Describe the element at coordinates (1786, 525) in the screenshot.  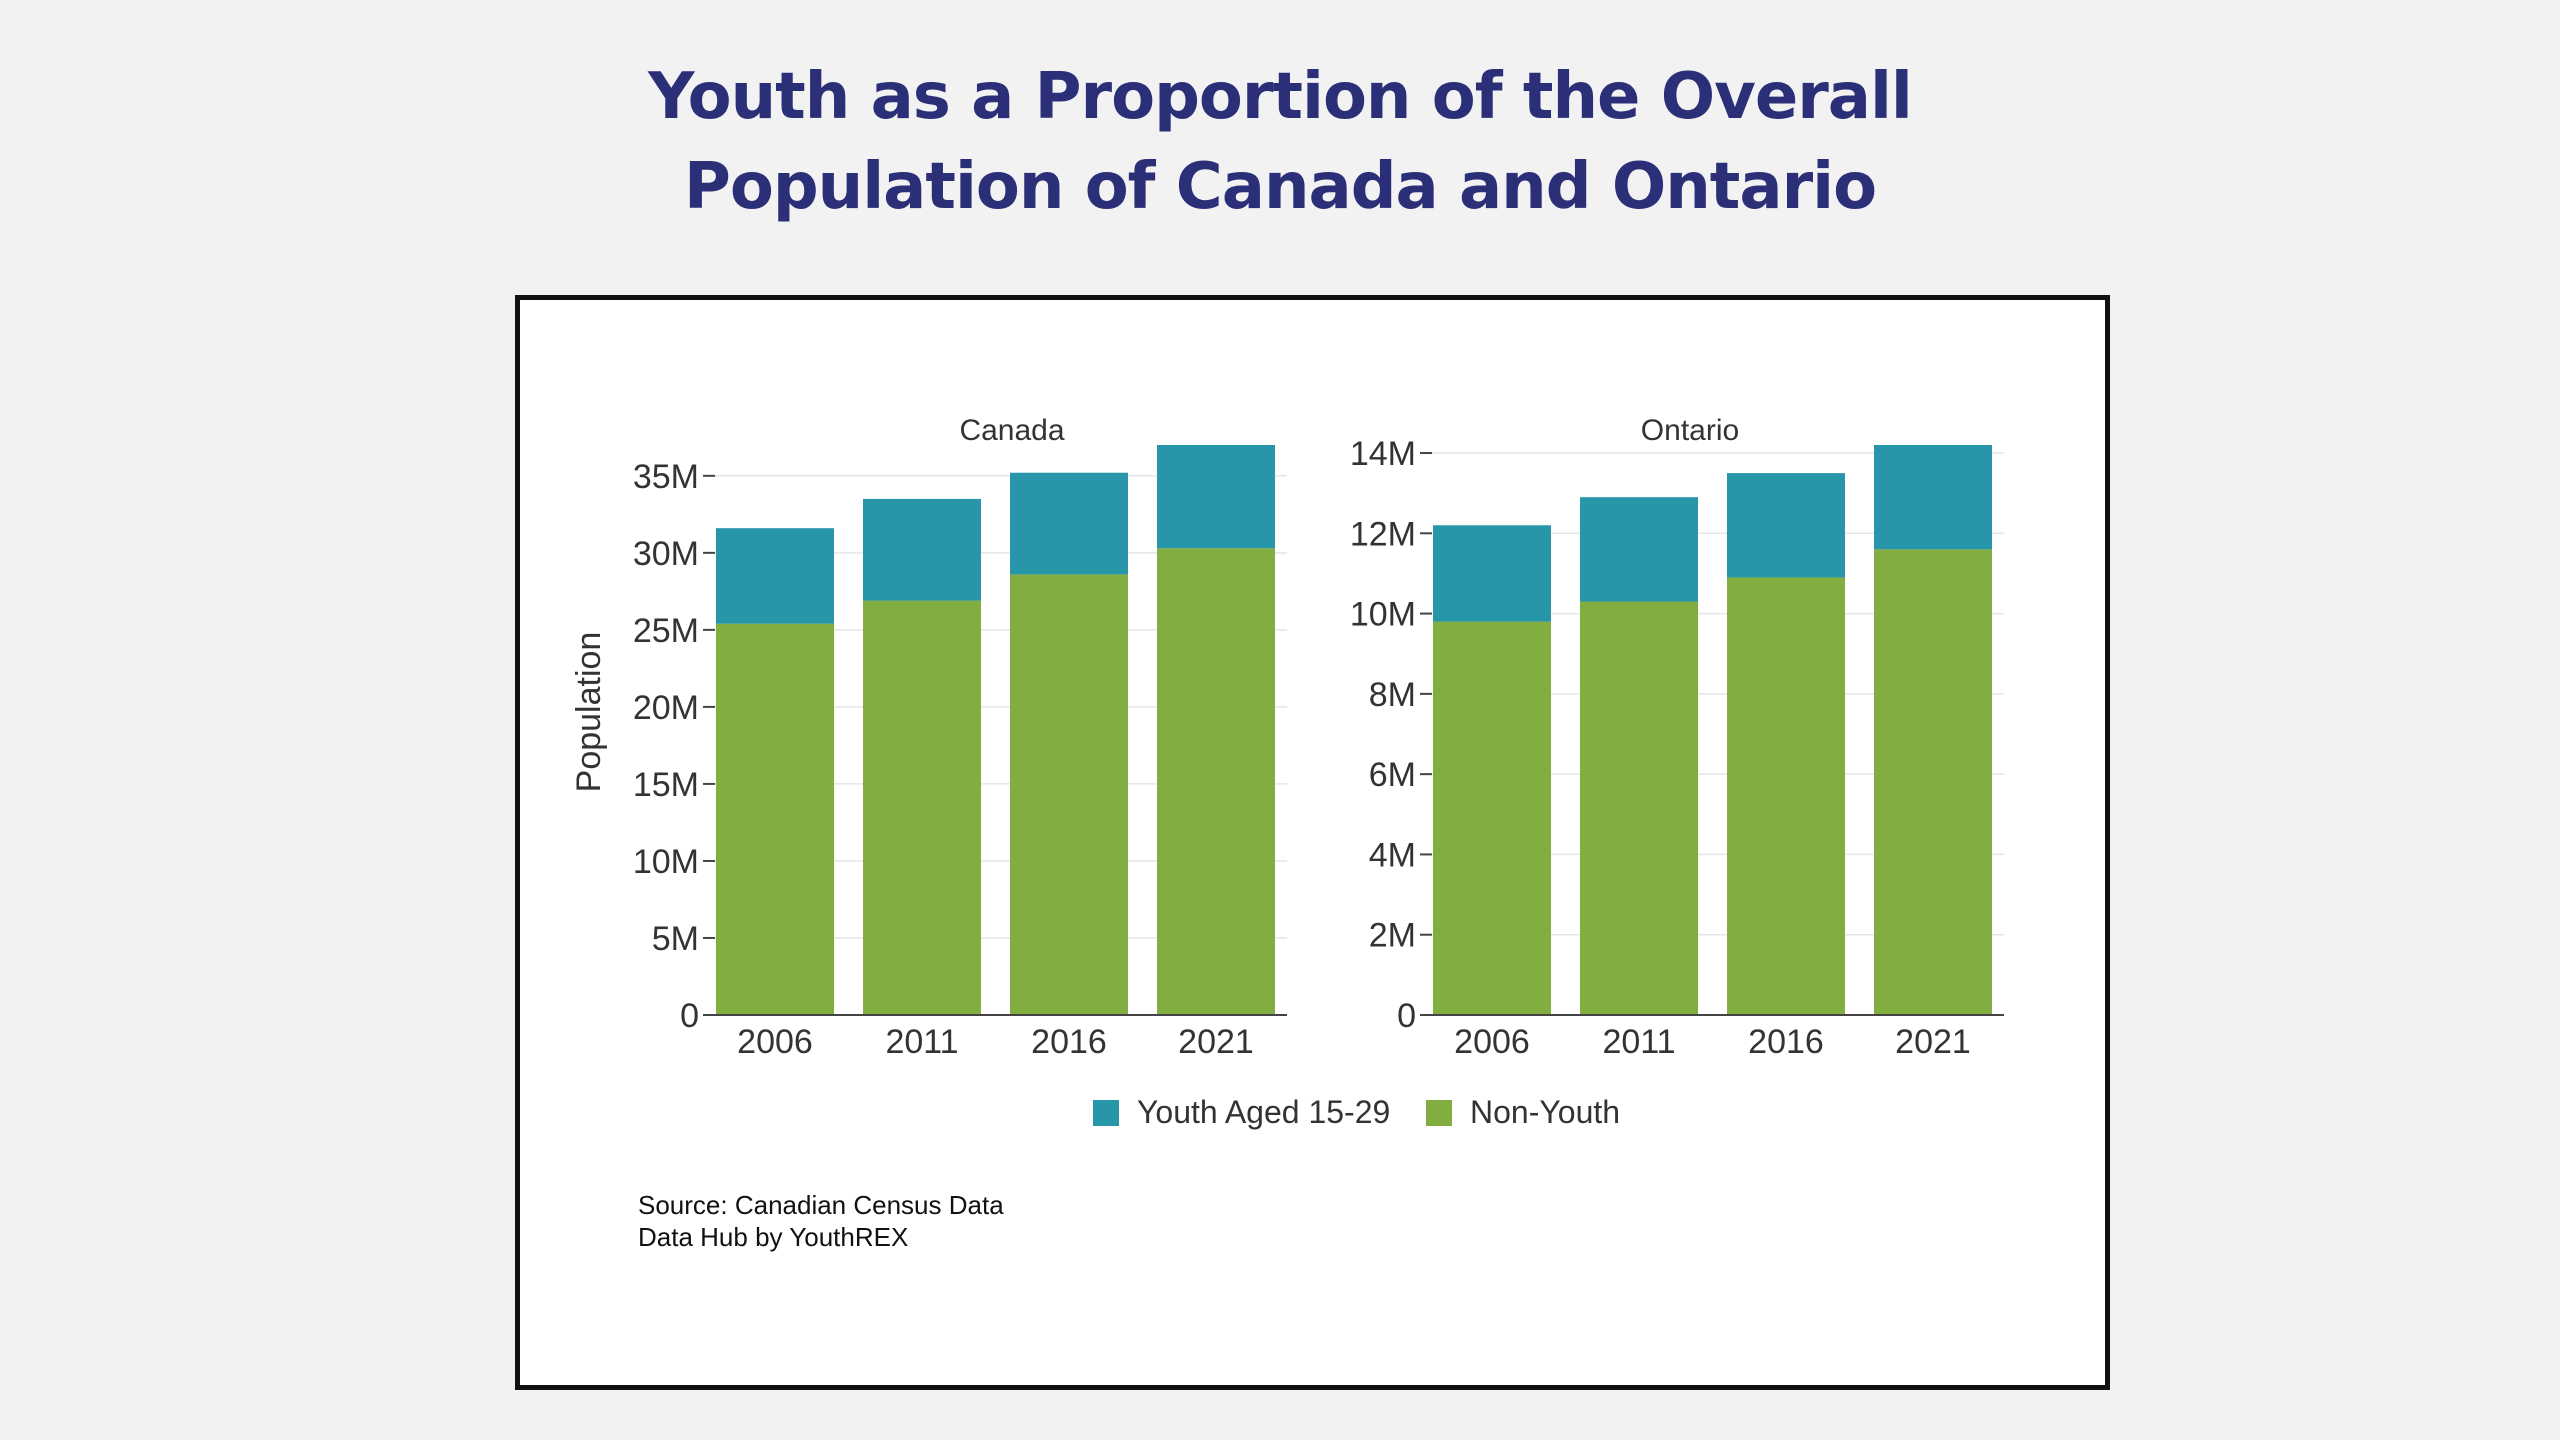
I see `ontario-bar-youth-2016` at that location.